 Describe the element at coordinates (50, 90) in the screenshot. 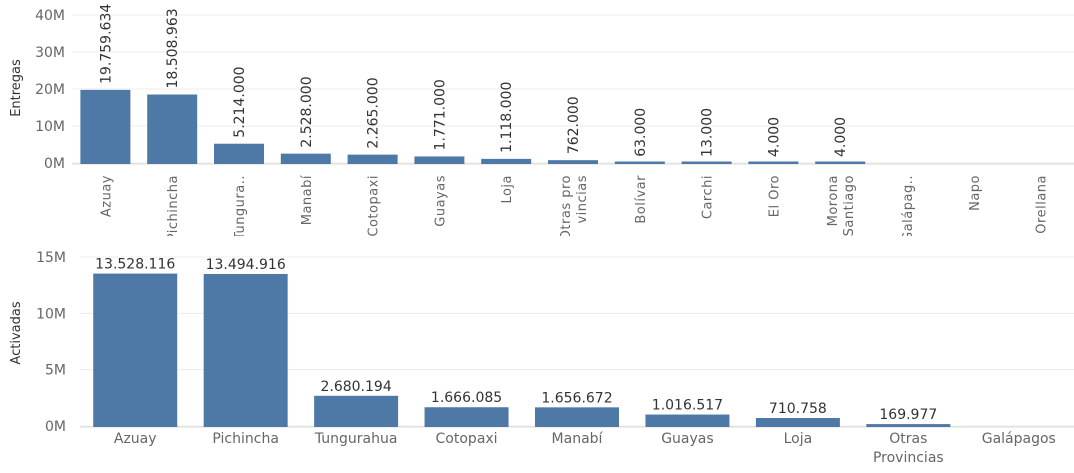

I see `y-tick-label: 20M` at that location.